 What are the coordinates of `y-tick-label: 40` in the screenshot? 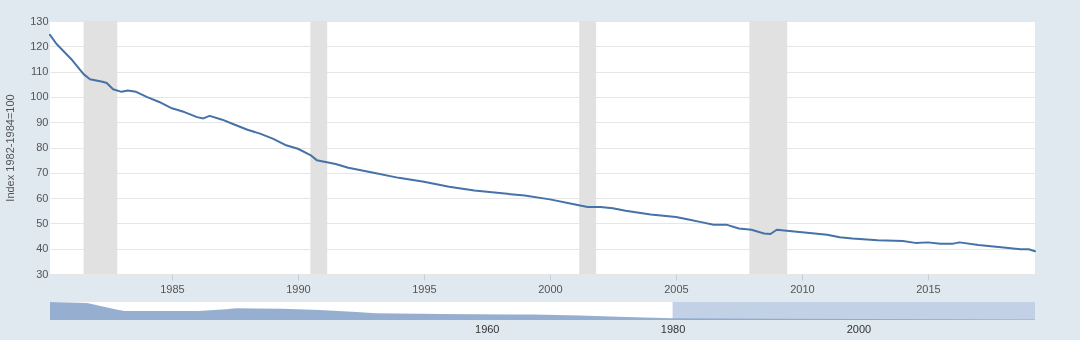 It's located at (42, 248).